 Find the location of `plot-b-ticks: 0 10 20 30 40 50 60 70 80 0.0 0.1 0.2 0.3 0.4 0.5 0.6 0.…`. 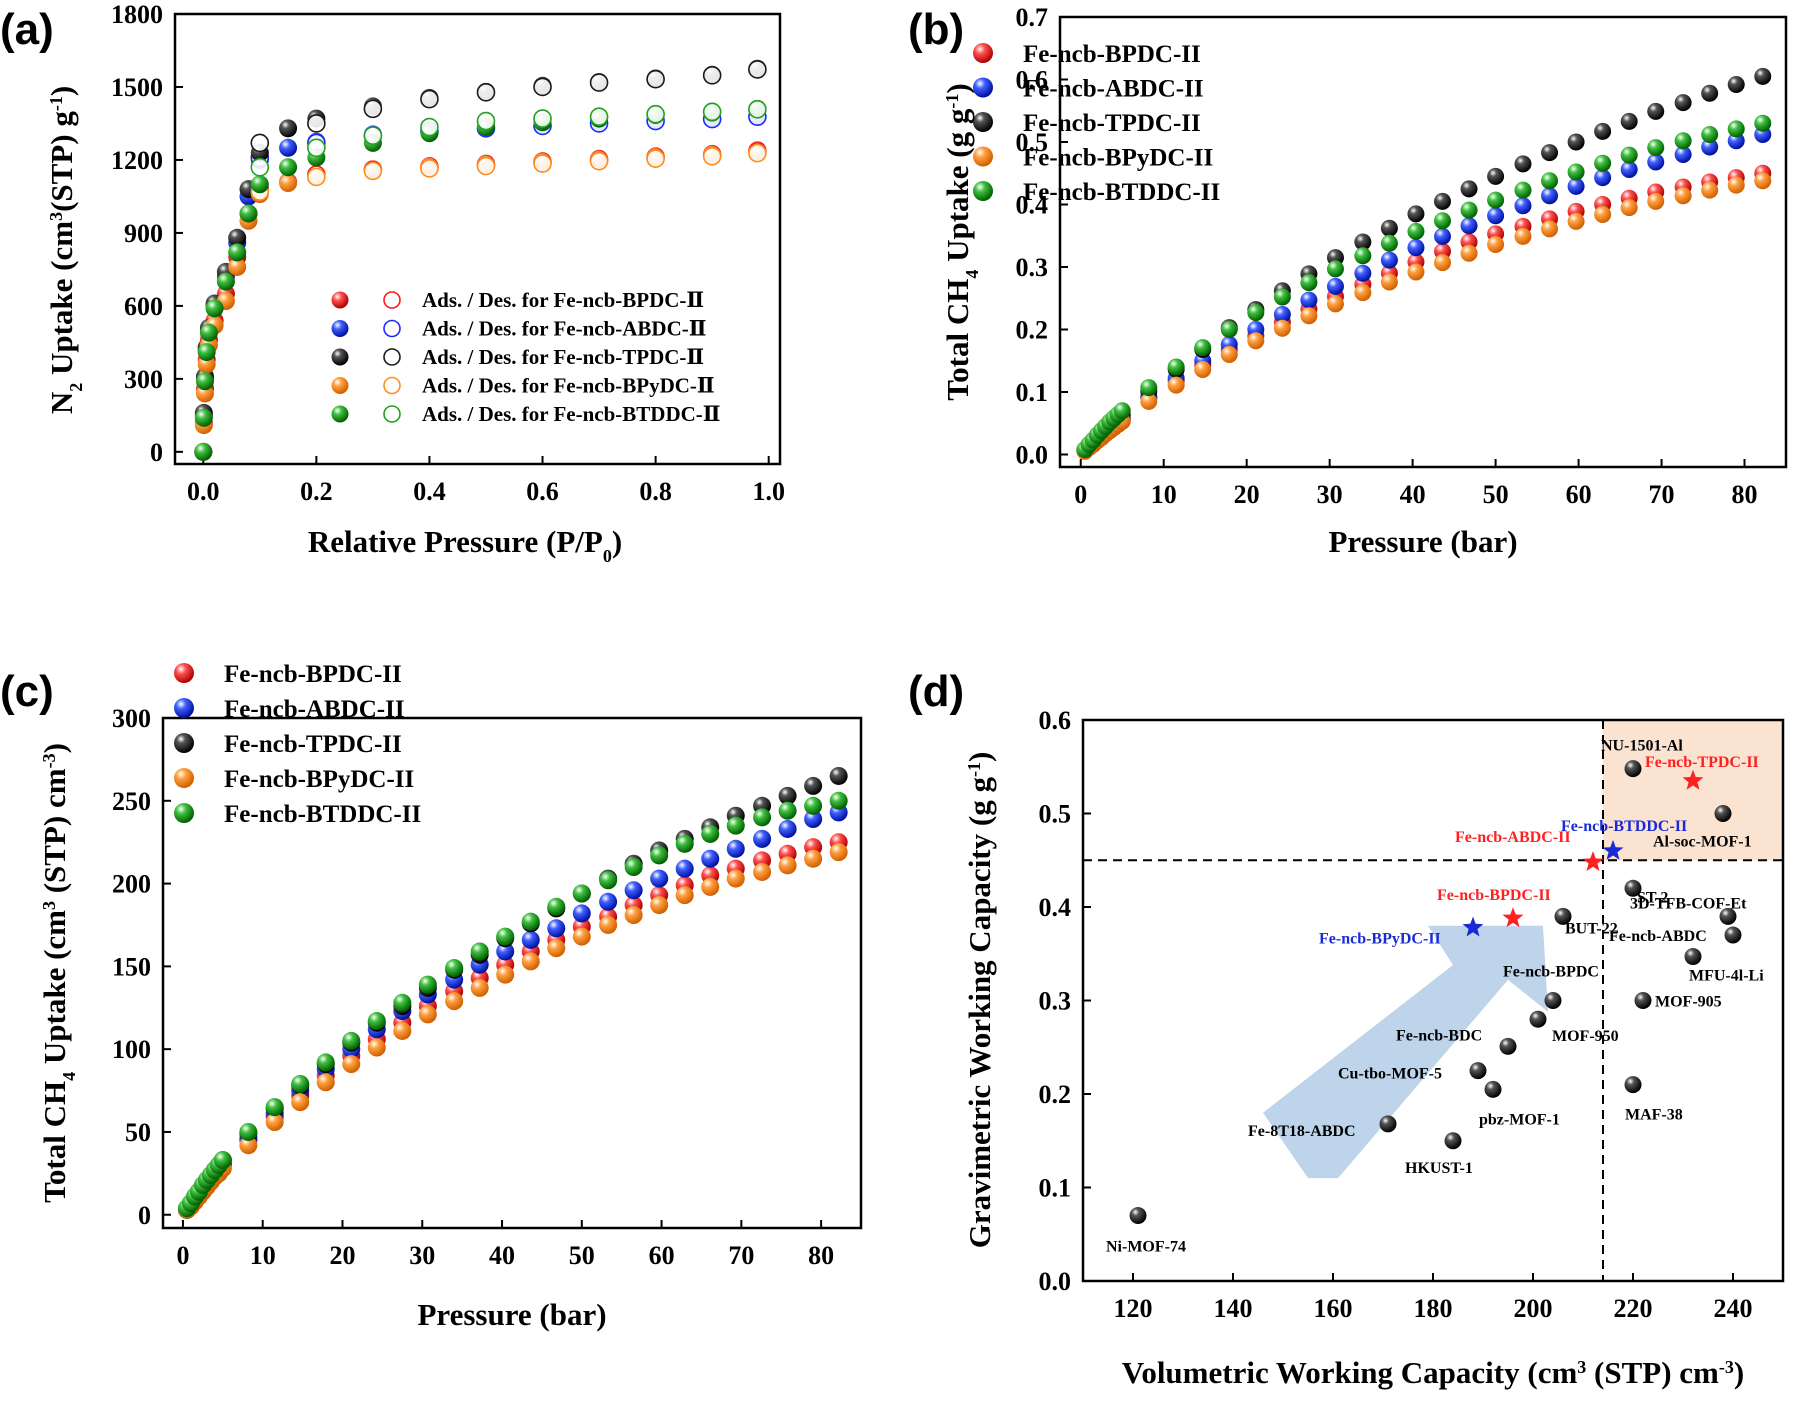

plot-b-ticks: 0 10 20 30 40 50 60 70 80 0.0 0.1 0.2 0.3 0.4 0.5 0.6 0.… is located at coordinates (1387, 256).